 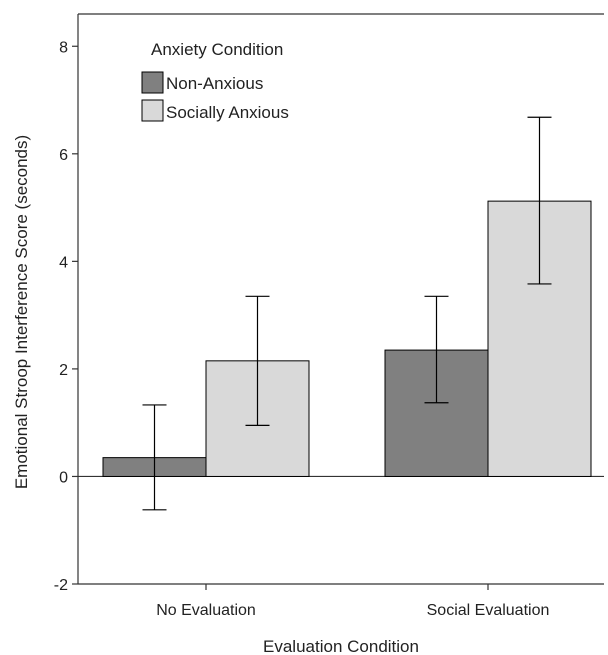 What do you see at coordinates (66, 316) in the screenshot?
I see `y-axis-ticks: -2 0 2 4 6 8` at bounding box center [66, 316].